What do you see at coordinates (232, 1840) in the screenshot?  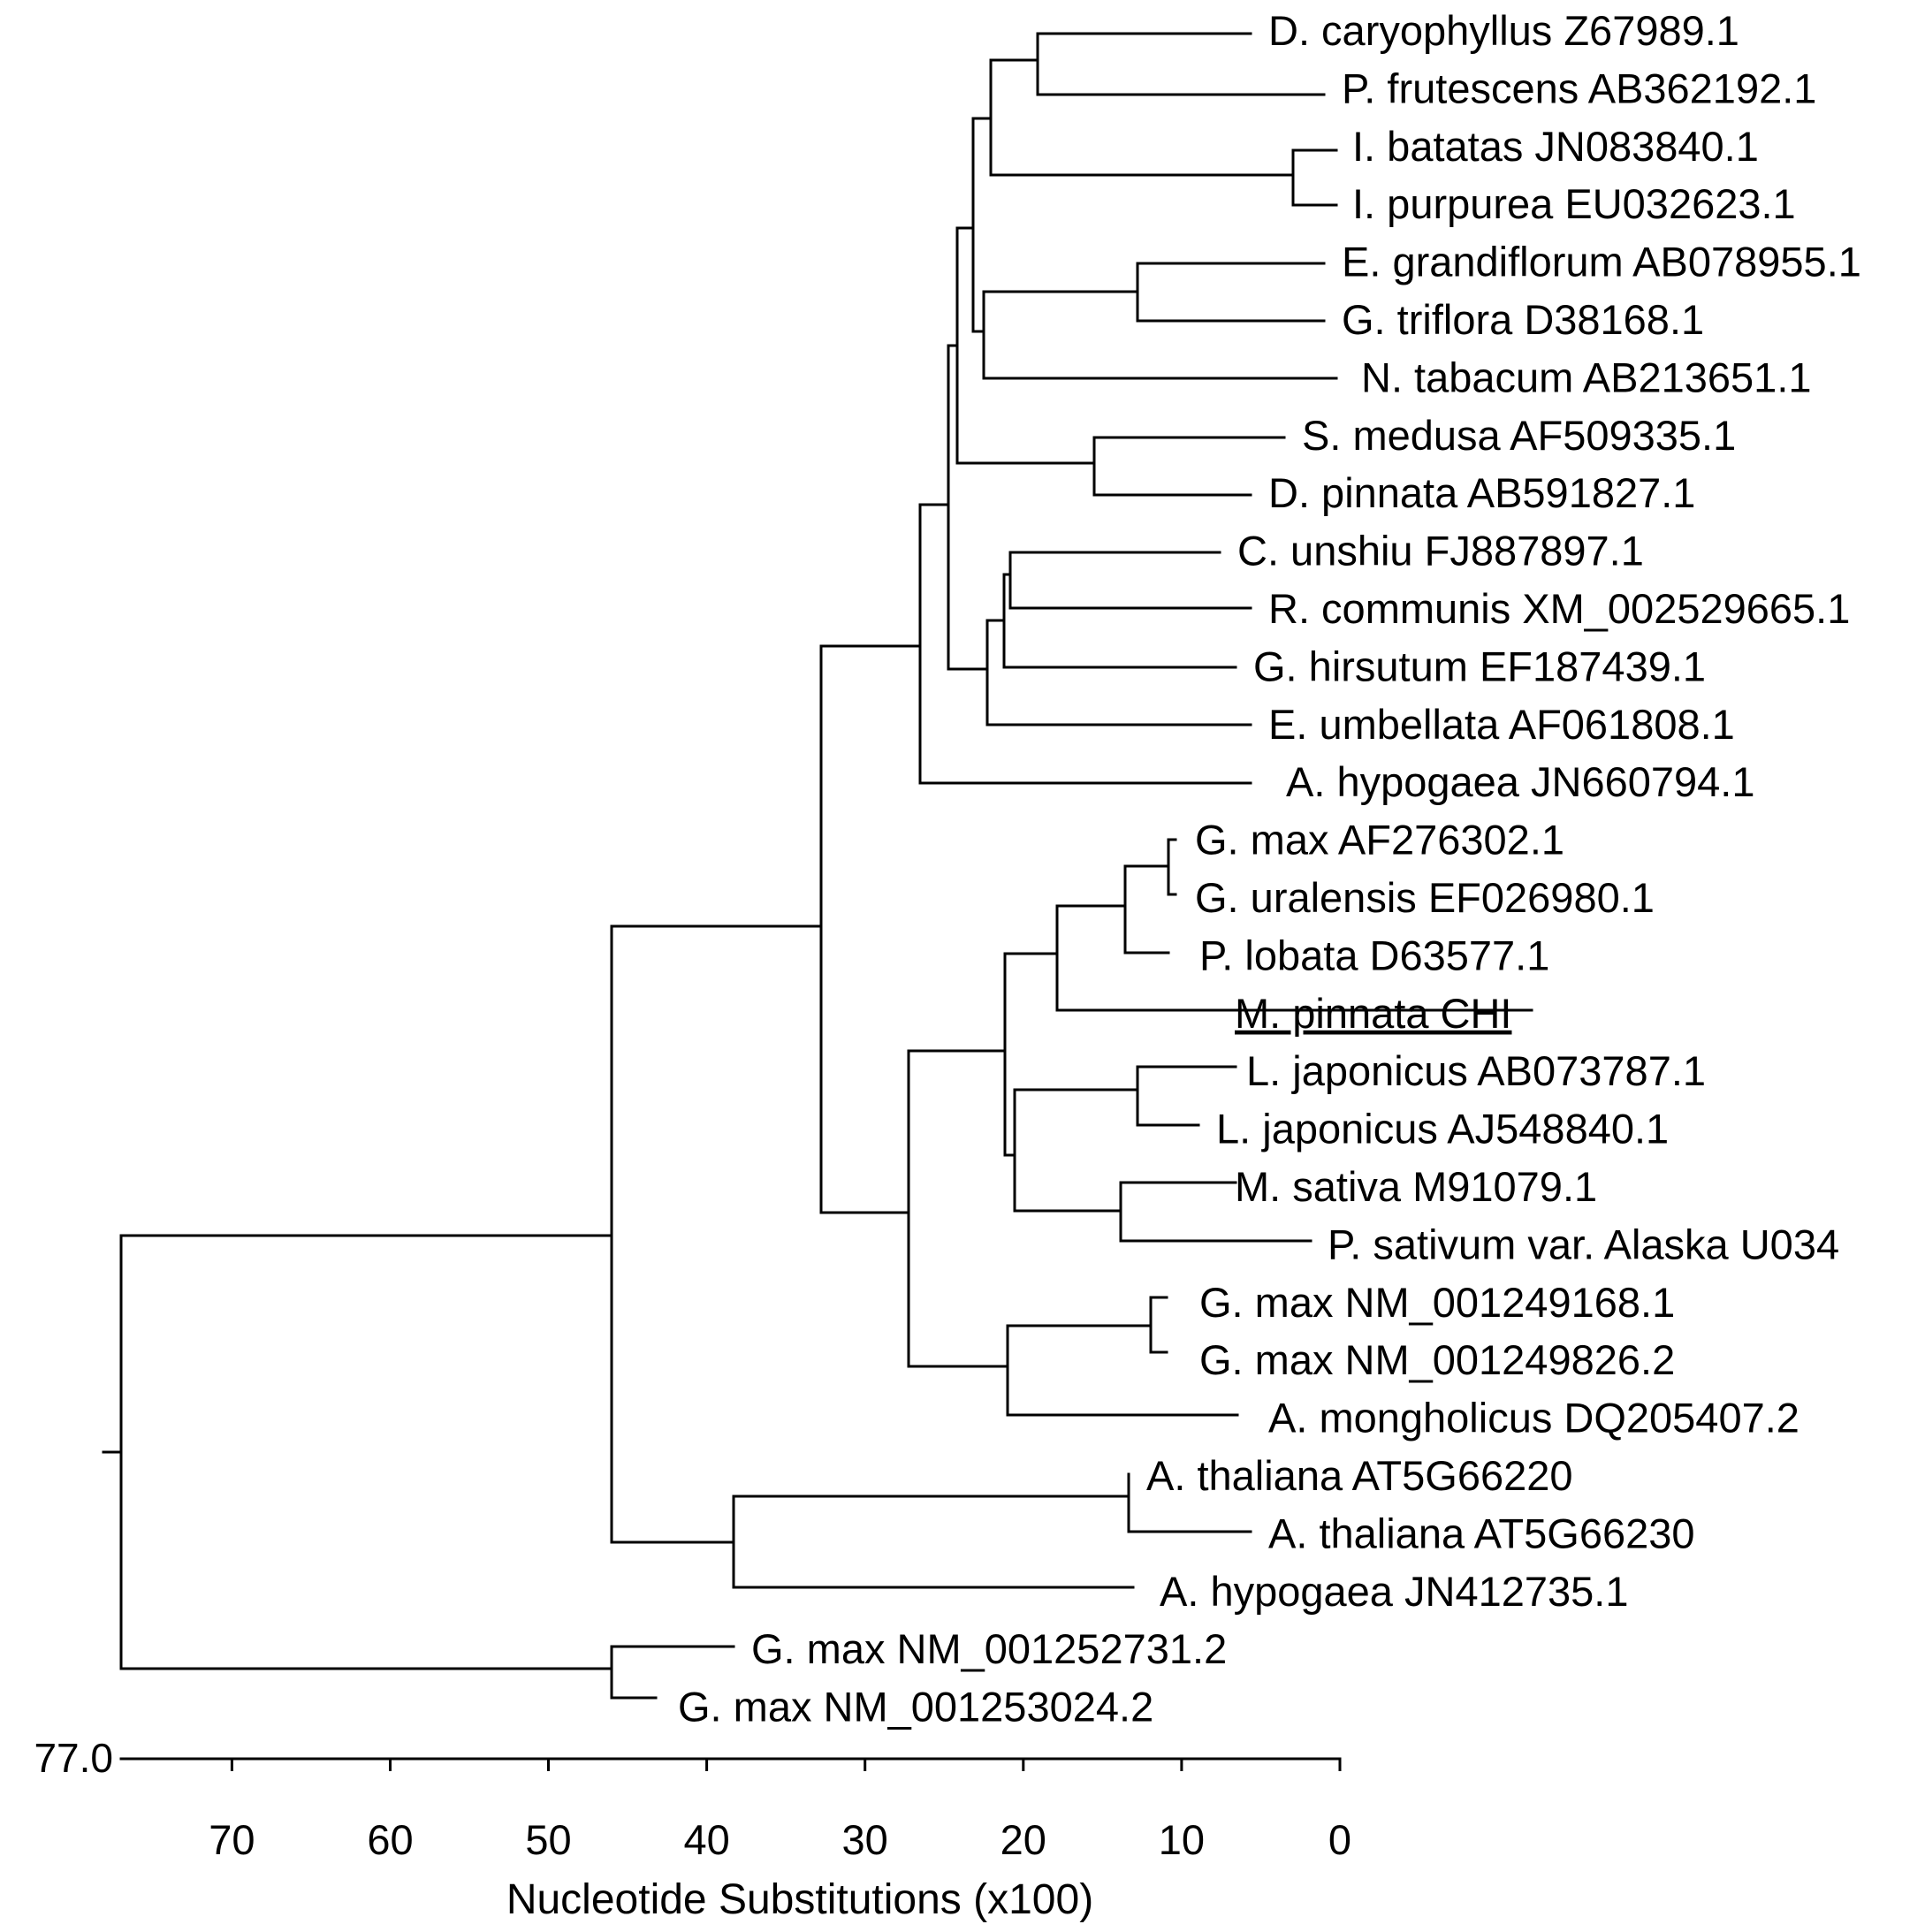 I see `axis-tick-label: 70` at bounding box center [232, 1840].